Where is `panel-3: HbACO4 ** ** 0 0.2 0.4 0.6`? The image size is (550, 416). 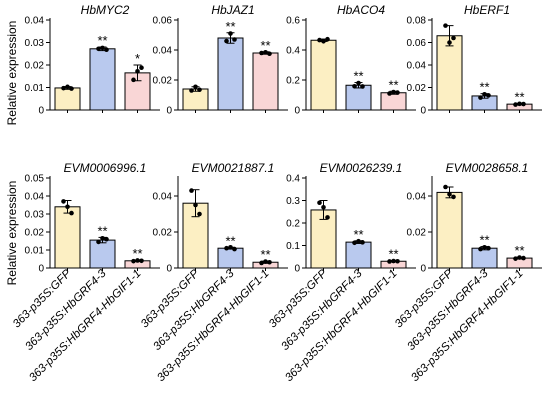
panel-3: HbACO4 ** ** 0 0.2 0.4 0.6 is located at coordinates (351, 60).